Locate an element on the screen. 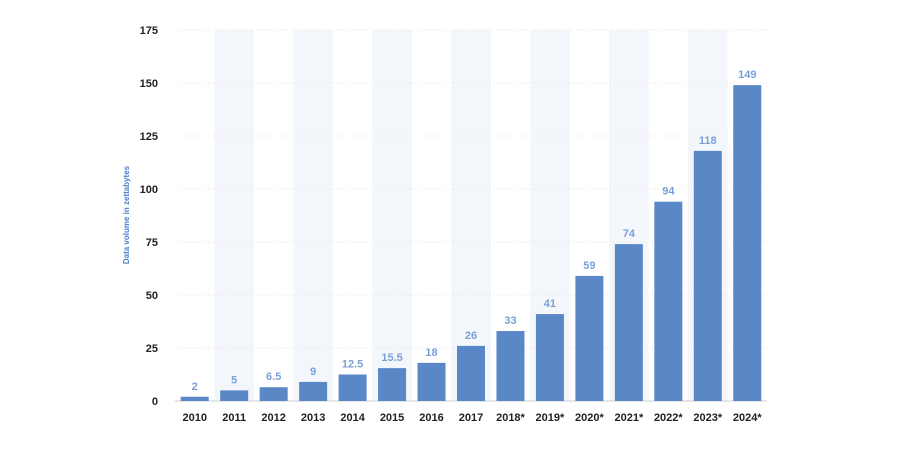 The height and width of the screenshot is (450, 900). x-tick-label: 2018* is located at coordinates (510, 418).